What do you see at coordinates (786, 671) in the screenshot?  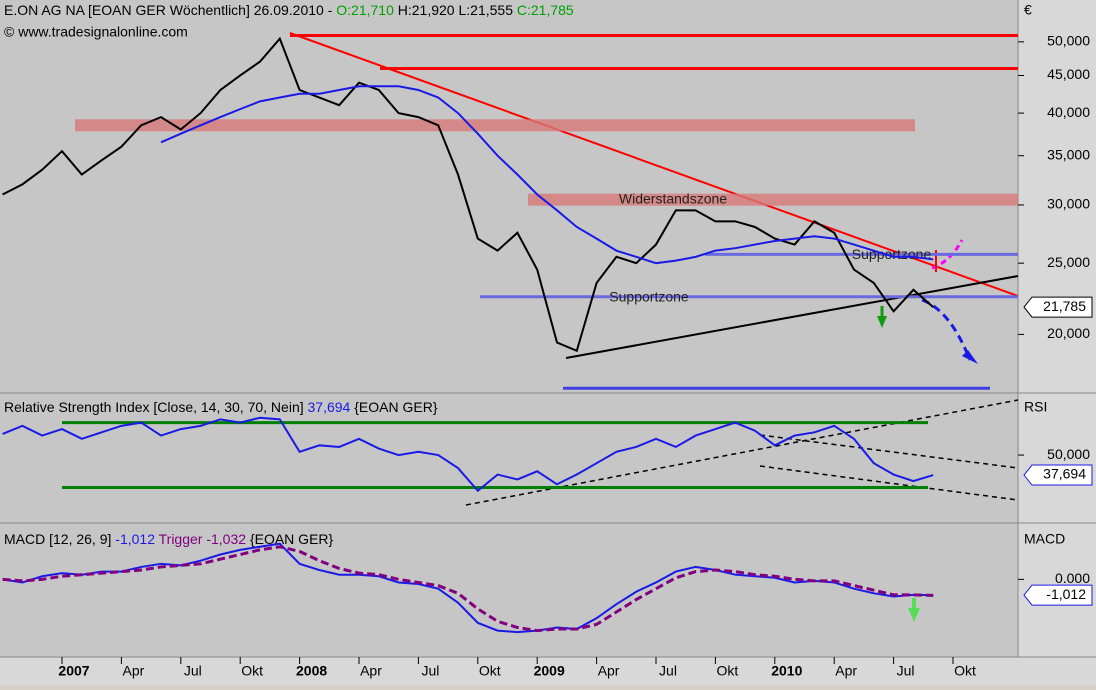 I see `x-tick-label: 2010` at bounding box center [786, 671].